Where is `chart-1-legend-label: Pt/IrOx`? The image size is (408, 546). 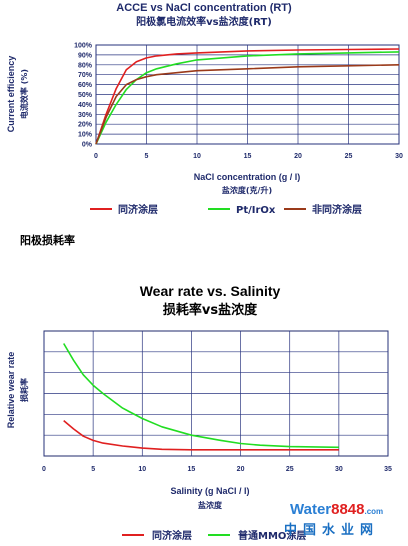 chart-1-legend-label: Pt/IrOx is located at coordinates (256, 210).